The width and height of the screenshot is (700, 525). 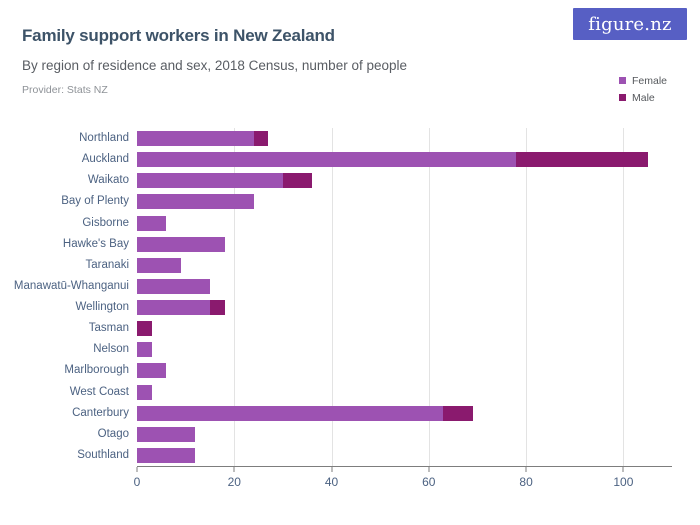 What do you see at coordinates (402, 479) in the screenshot?
I see `x-axis: 0 20 40 60 80 100` at bounding box center [402, 479].